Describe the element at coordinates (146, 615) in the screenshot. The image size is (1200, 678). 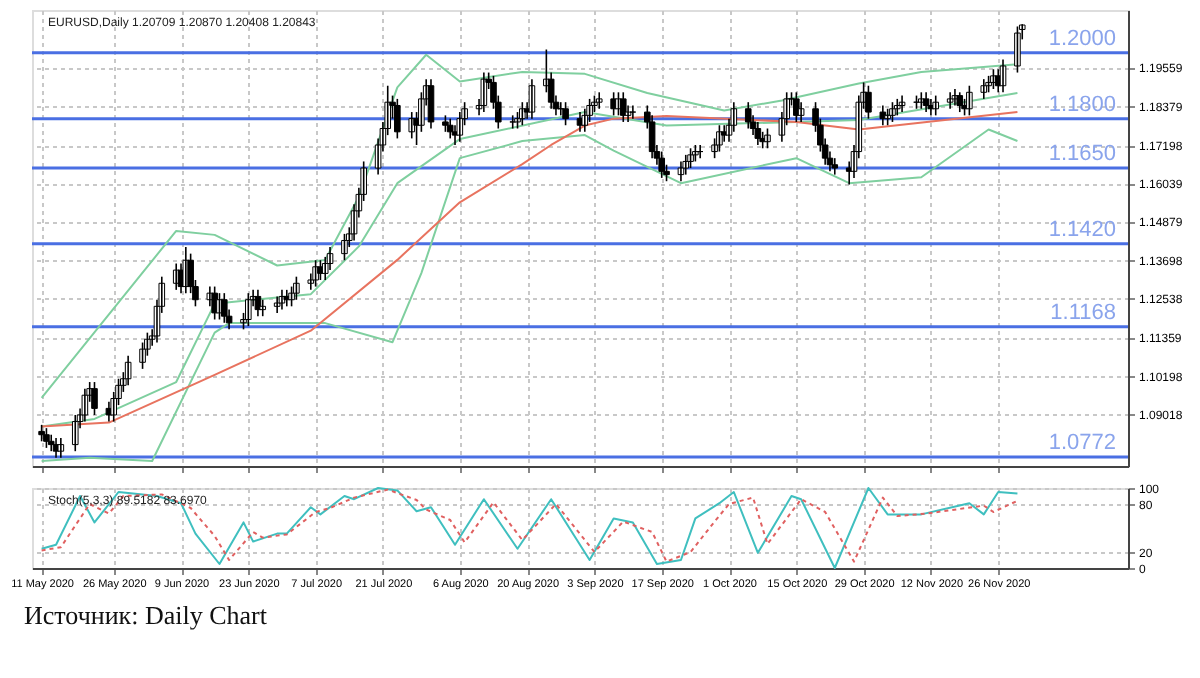
I see `text: Источник: Daily Chart` at that location.